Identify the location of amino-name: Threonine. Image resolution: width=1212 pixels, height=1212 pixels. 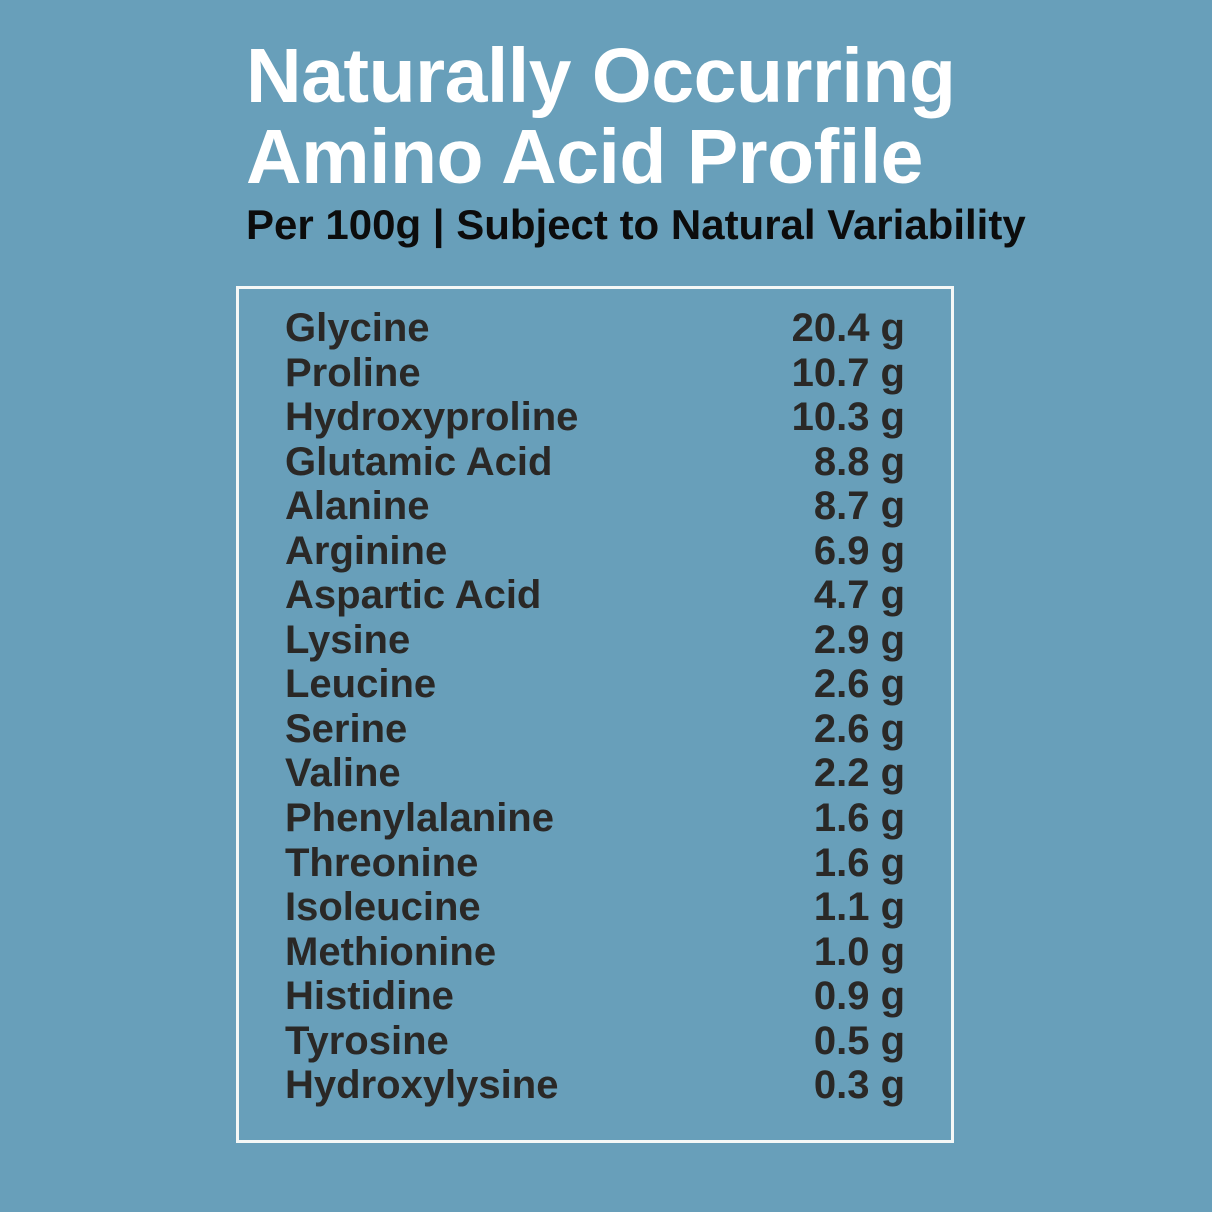
(382, 862).